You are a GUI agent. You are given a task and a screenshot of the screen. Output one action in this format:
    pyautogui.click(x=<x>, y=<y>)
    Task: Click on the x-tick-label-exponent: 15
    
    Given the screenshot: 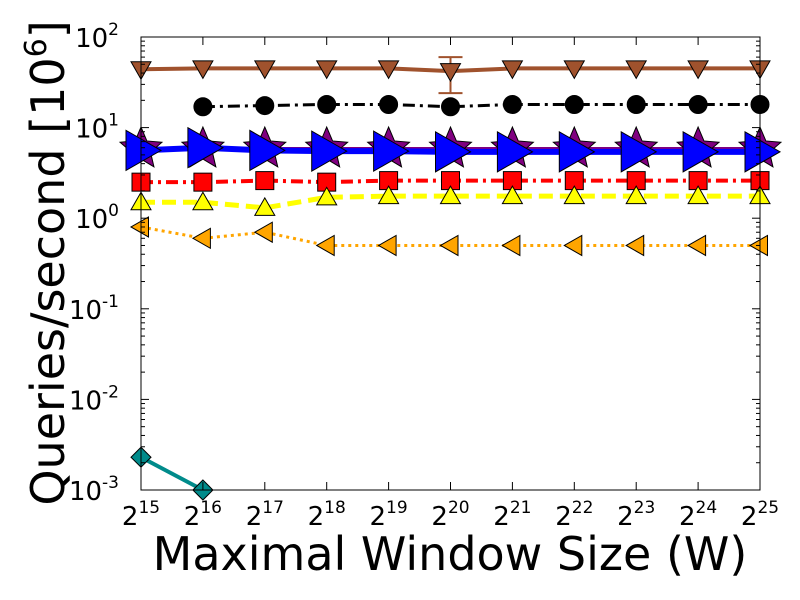 What is the action you would take?
    pyautogui.click(x=149, y=508)
    